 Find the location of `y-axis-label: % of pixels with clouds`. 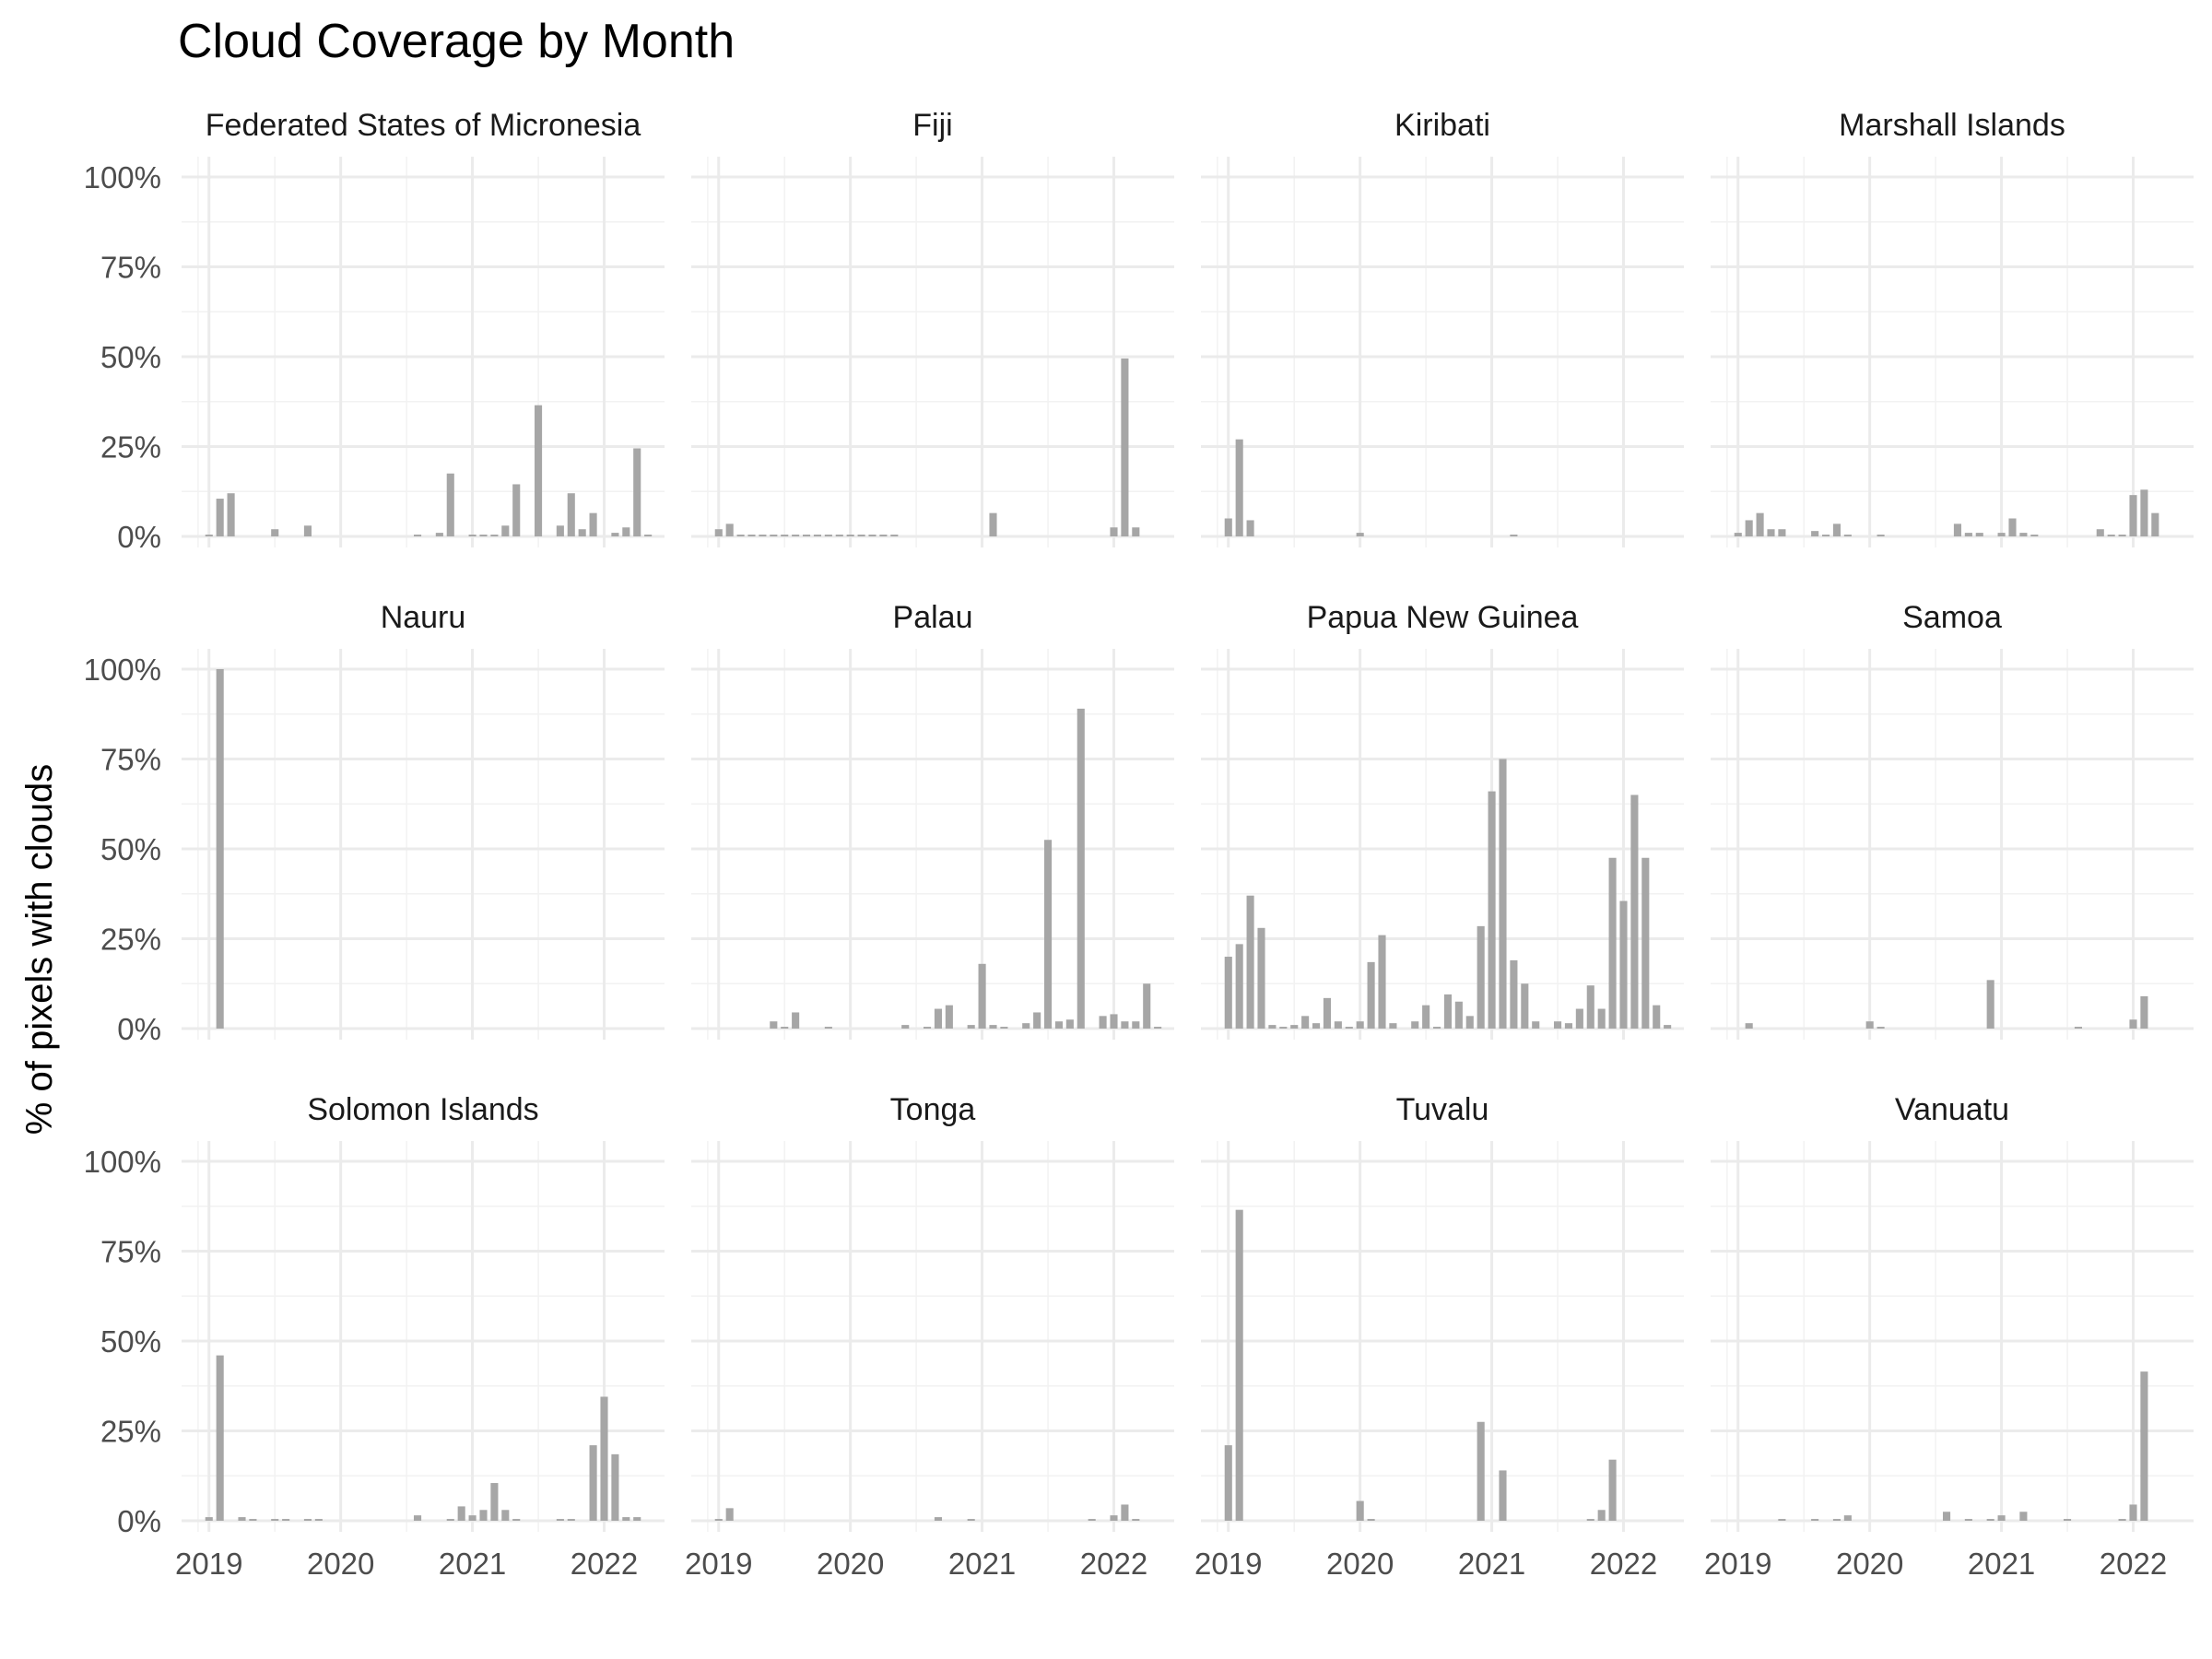

y-axis-label: % of pixels with clouds is located at coordinates (39, 949).